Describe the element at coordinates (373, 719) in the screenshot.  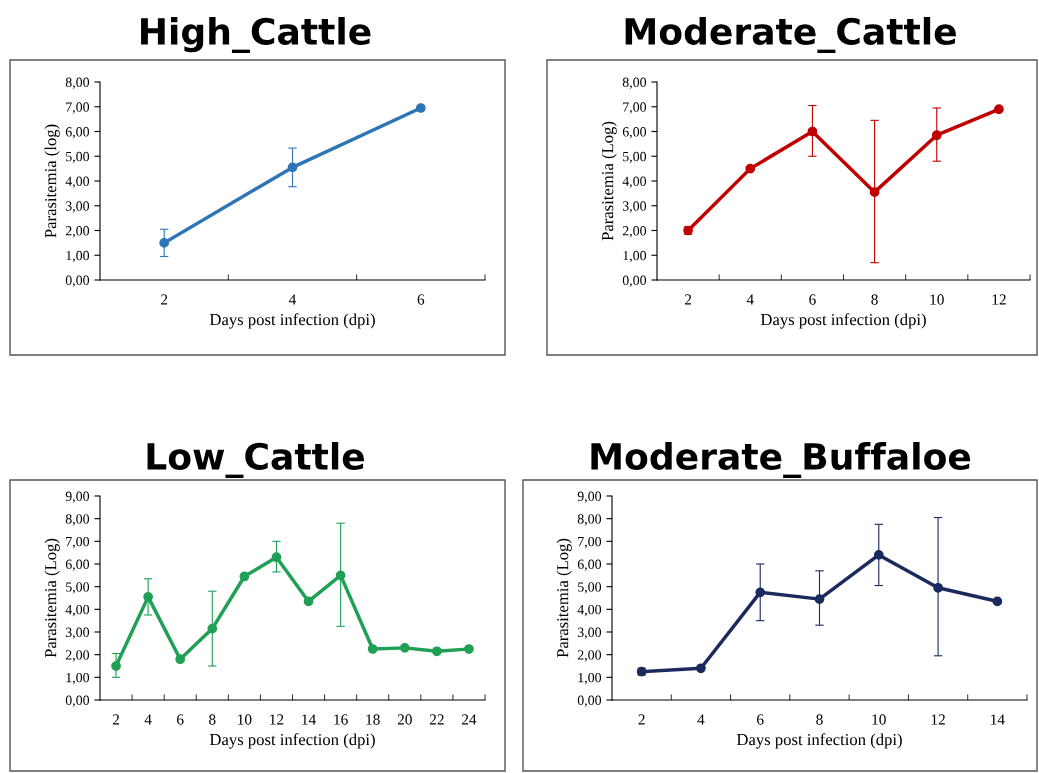
I see `x-tick-label: 18` at that location.